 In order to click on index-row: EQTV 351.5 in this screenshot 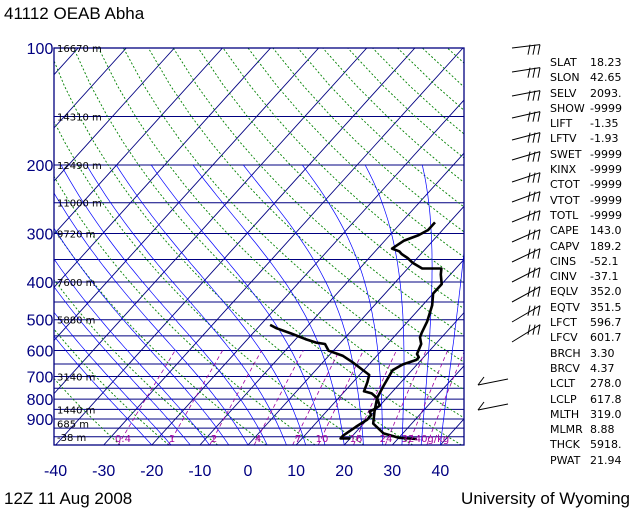, I will do `click(590, 307)`.